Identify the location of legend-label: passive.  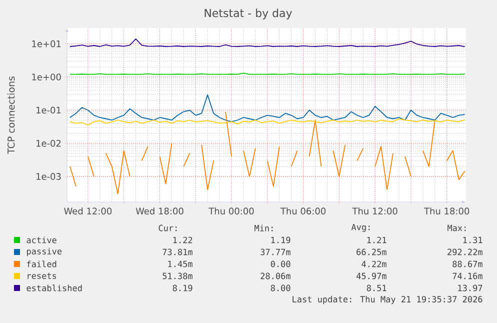
(44, 252).